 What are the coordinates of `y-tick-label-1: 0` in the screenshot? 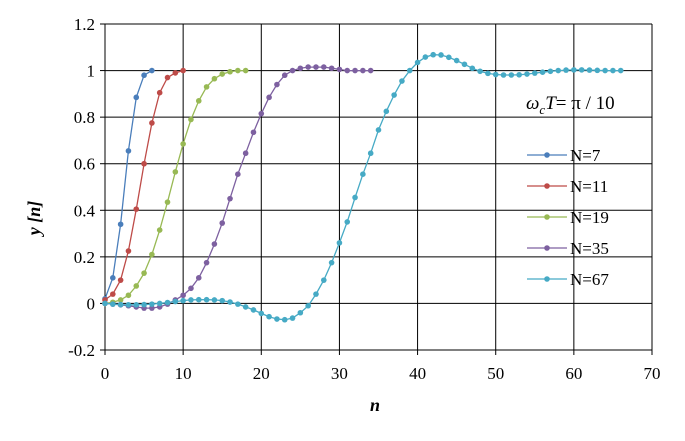 It's located at (91, 303).